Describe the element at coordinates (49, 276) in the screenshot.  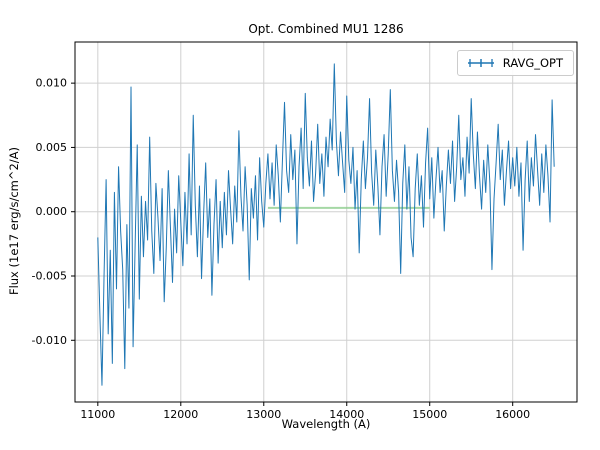
I see `y-tick-label: -0.005` at that location.